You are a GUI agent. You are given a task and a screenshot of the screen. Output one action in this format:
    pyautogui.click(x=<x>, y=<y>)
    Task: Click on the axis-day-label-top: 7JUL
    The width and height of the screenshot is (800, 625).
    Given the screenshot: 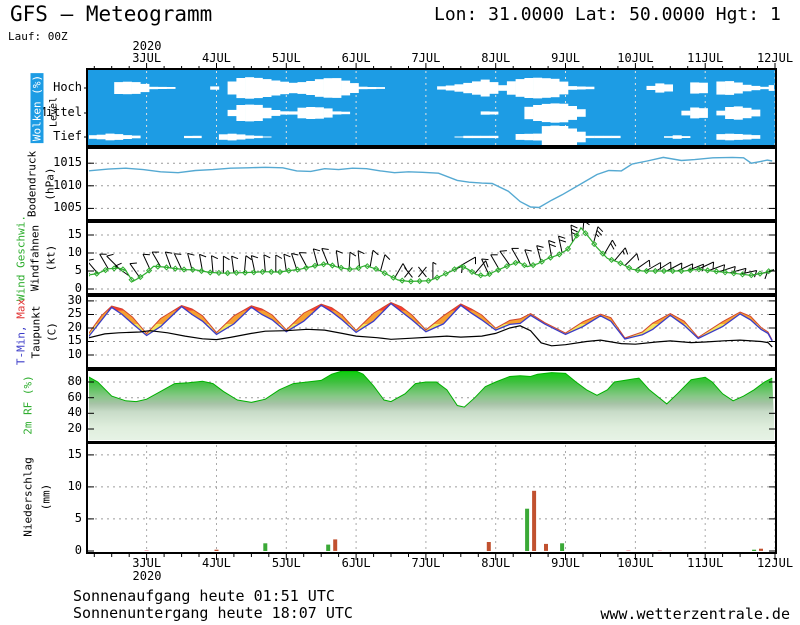 What is the action you would take?
    pyautogui.click(x=426, y=58)
    